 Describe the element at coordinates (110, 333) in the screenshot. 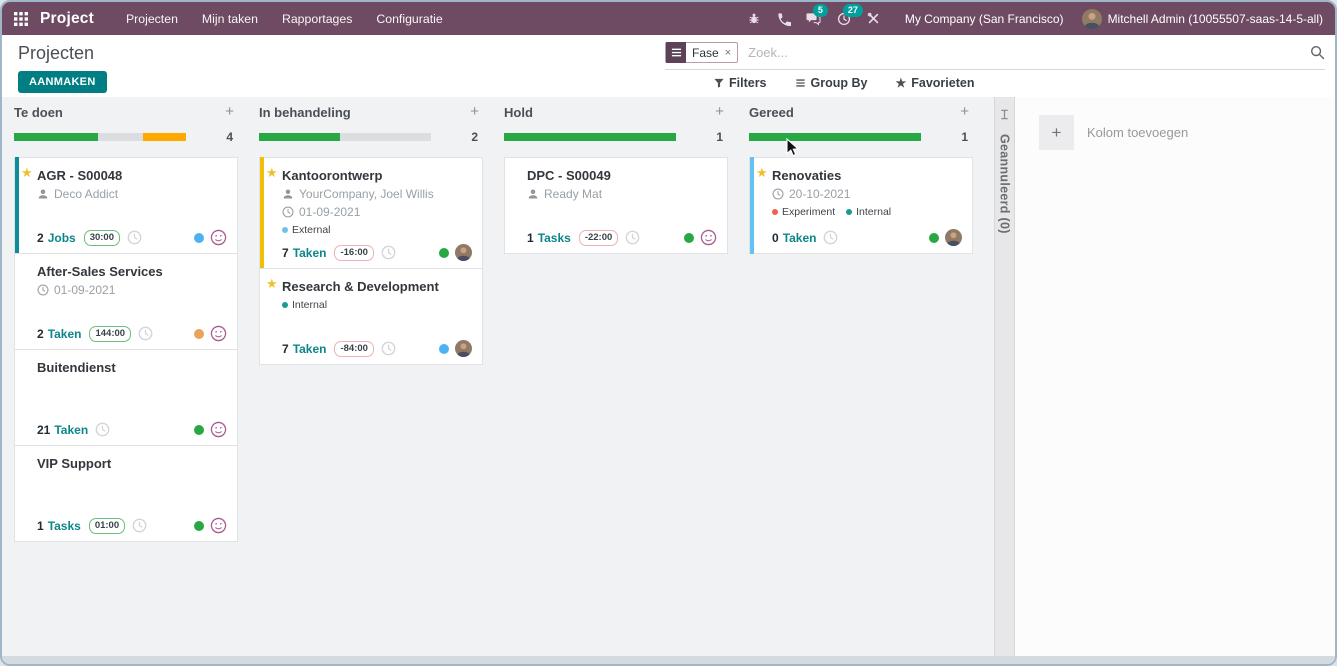

I see `hours-badge: 144:00` at that location.